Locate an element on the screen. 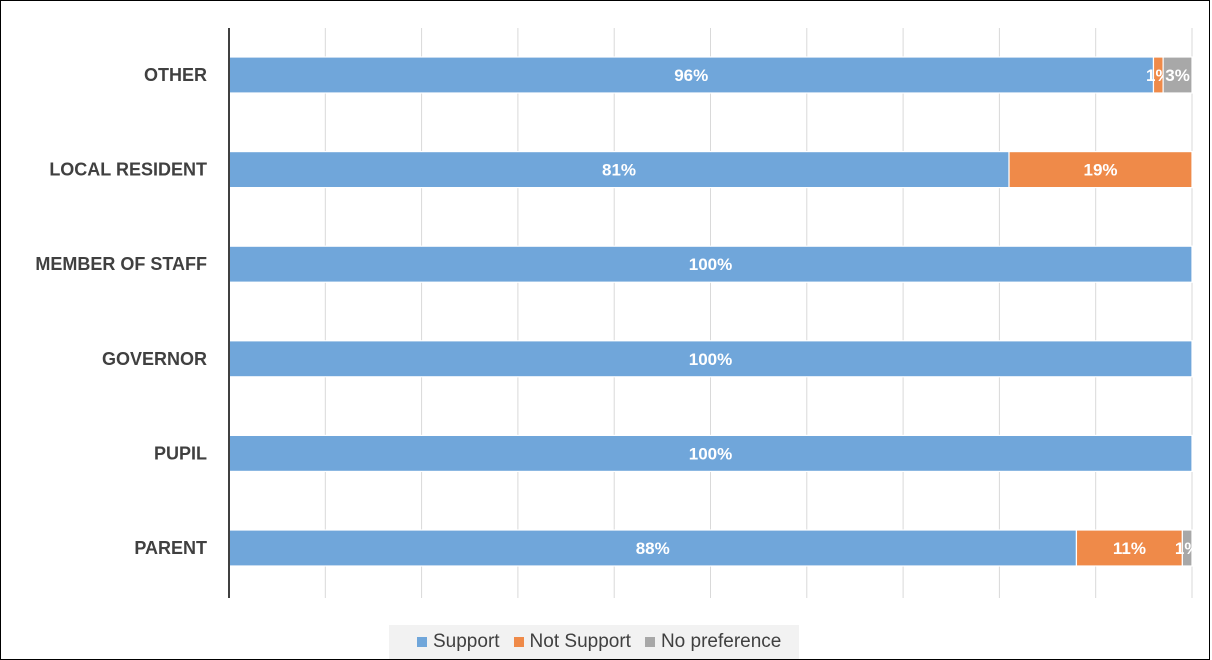 This screenshot has height=660, width=1212. category-label: MEMBER OF STAFF is located at coordinates (121, 264).